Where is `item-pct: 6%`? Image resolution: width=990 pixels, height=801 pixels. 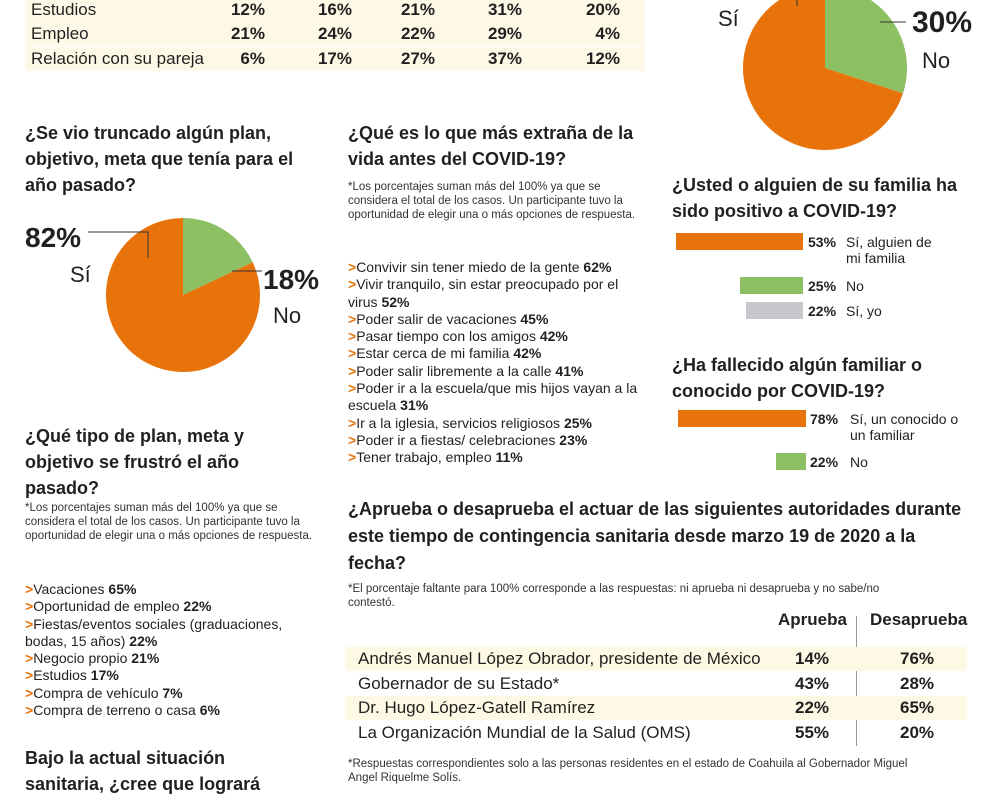 item-pct: 6% is located at coordinates (209, 710).